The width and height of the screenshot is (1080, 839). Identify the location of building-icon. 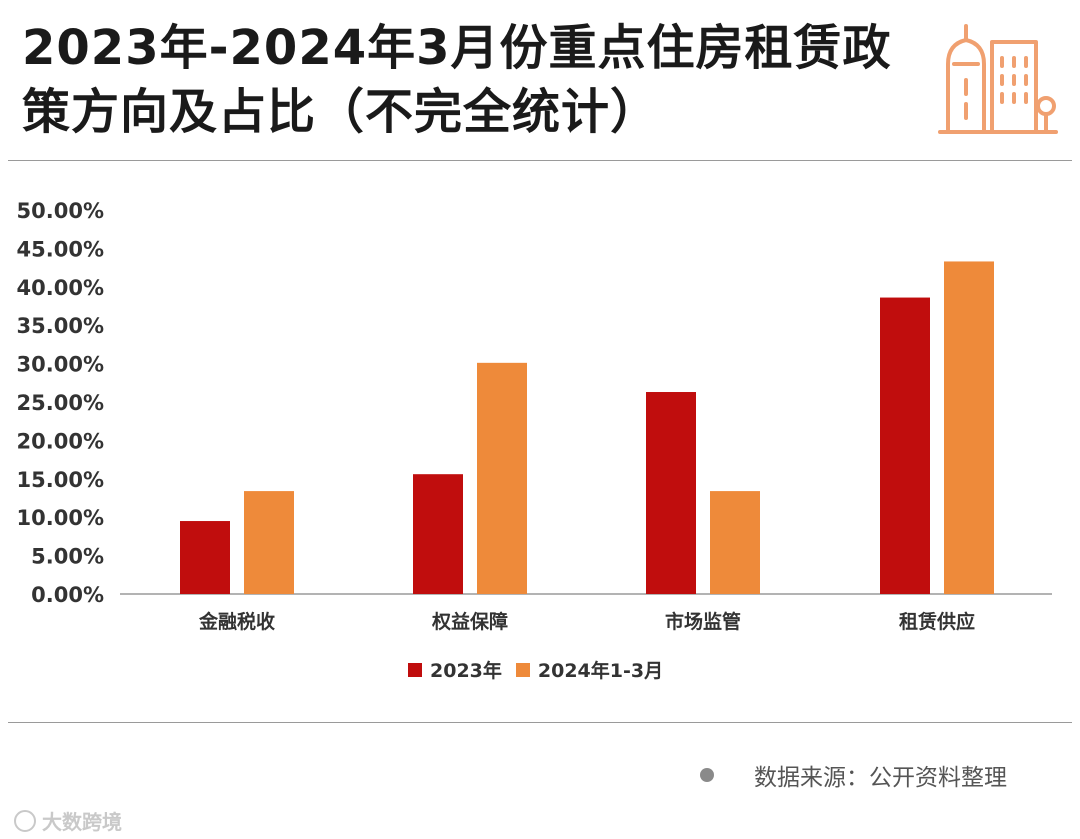
(998, 79).